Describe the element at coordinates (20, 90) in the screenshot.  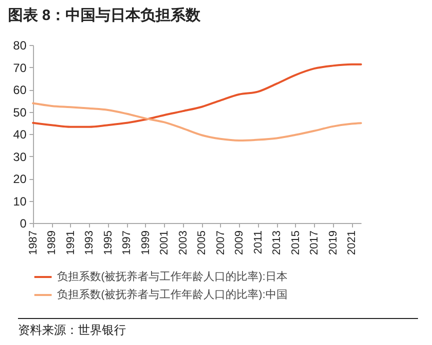
I see `y-tick-label: 60` at that location.